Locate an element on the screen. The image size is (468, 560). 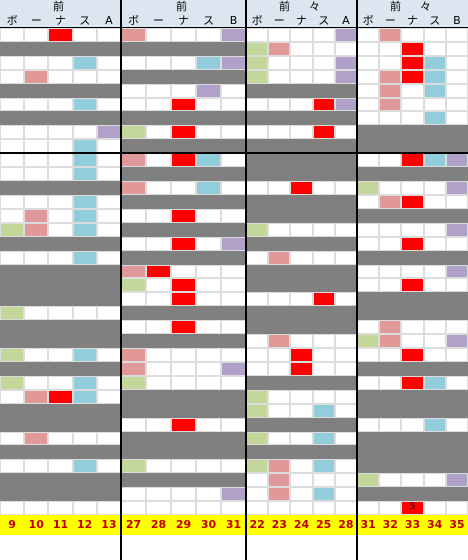
footer-number: 24 is located at coordinates (301, 525).